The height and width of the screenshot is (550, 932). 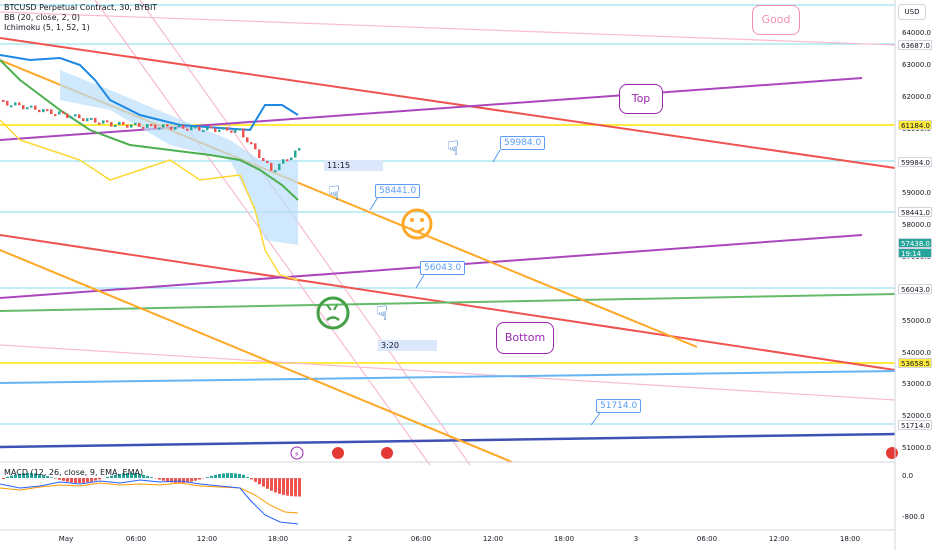 What do you see at coordinates (776, 20) in the screenshot?
I see `good-bubble: Good` at bounding box center [776, 20].